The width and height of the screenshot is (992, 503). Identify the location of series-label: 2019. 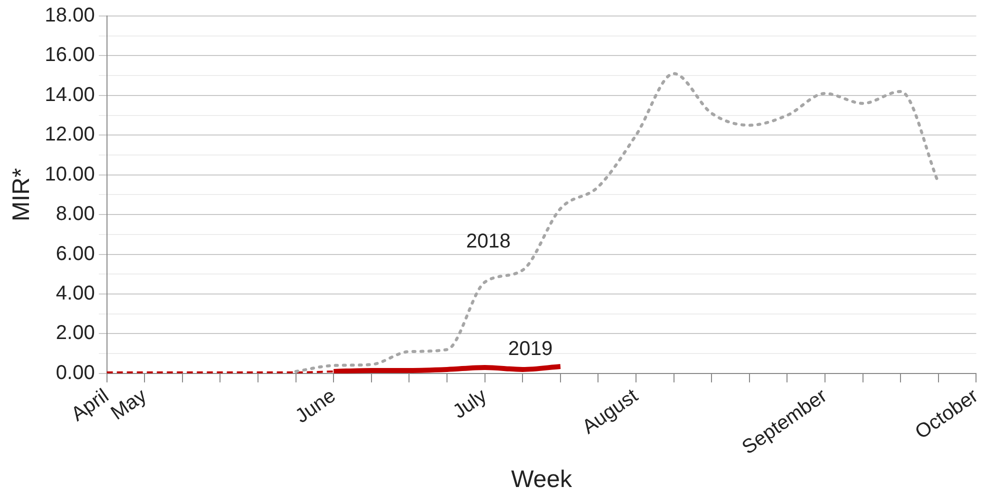
(530, 349).